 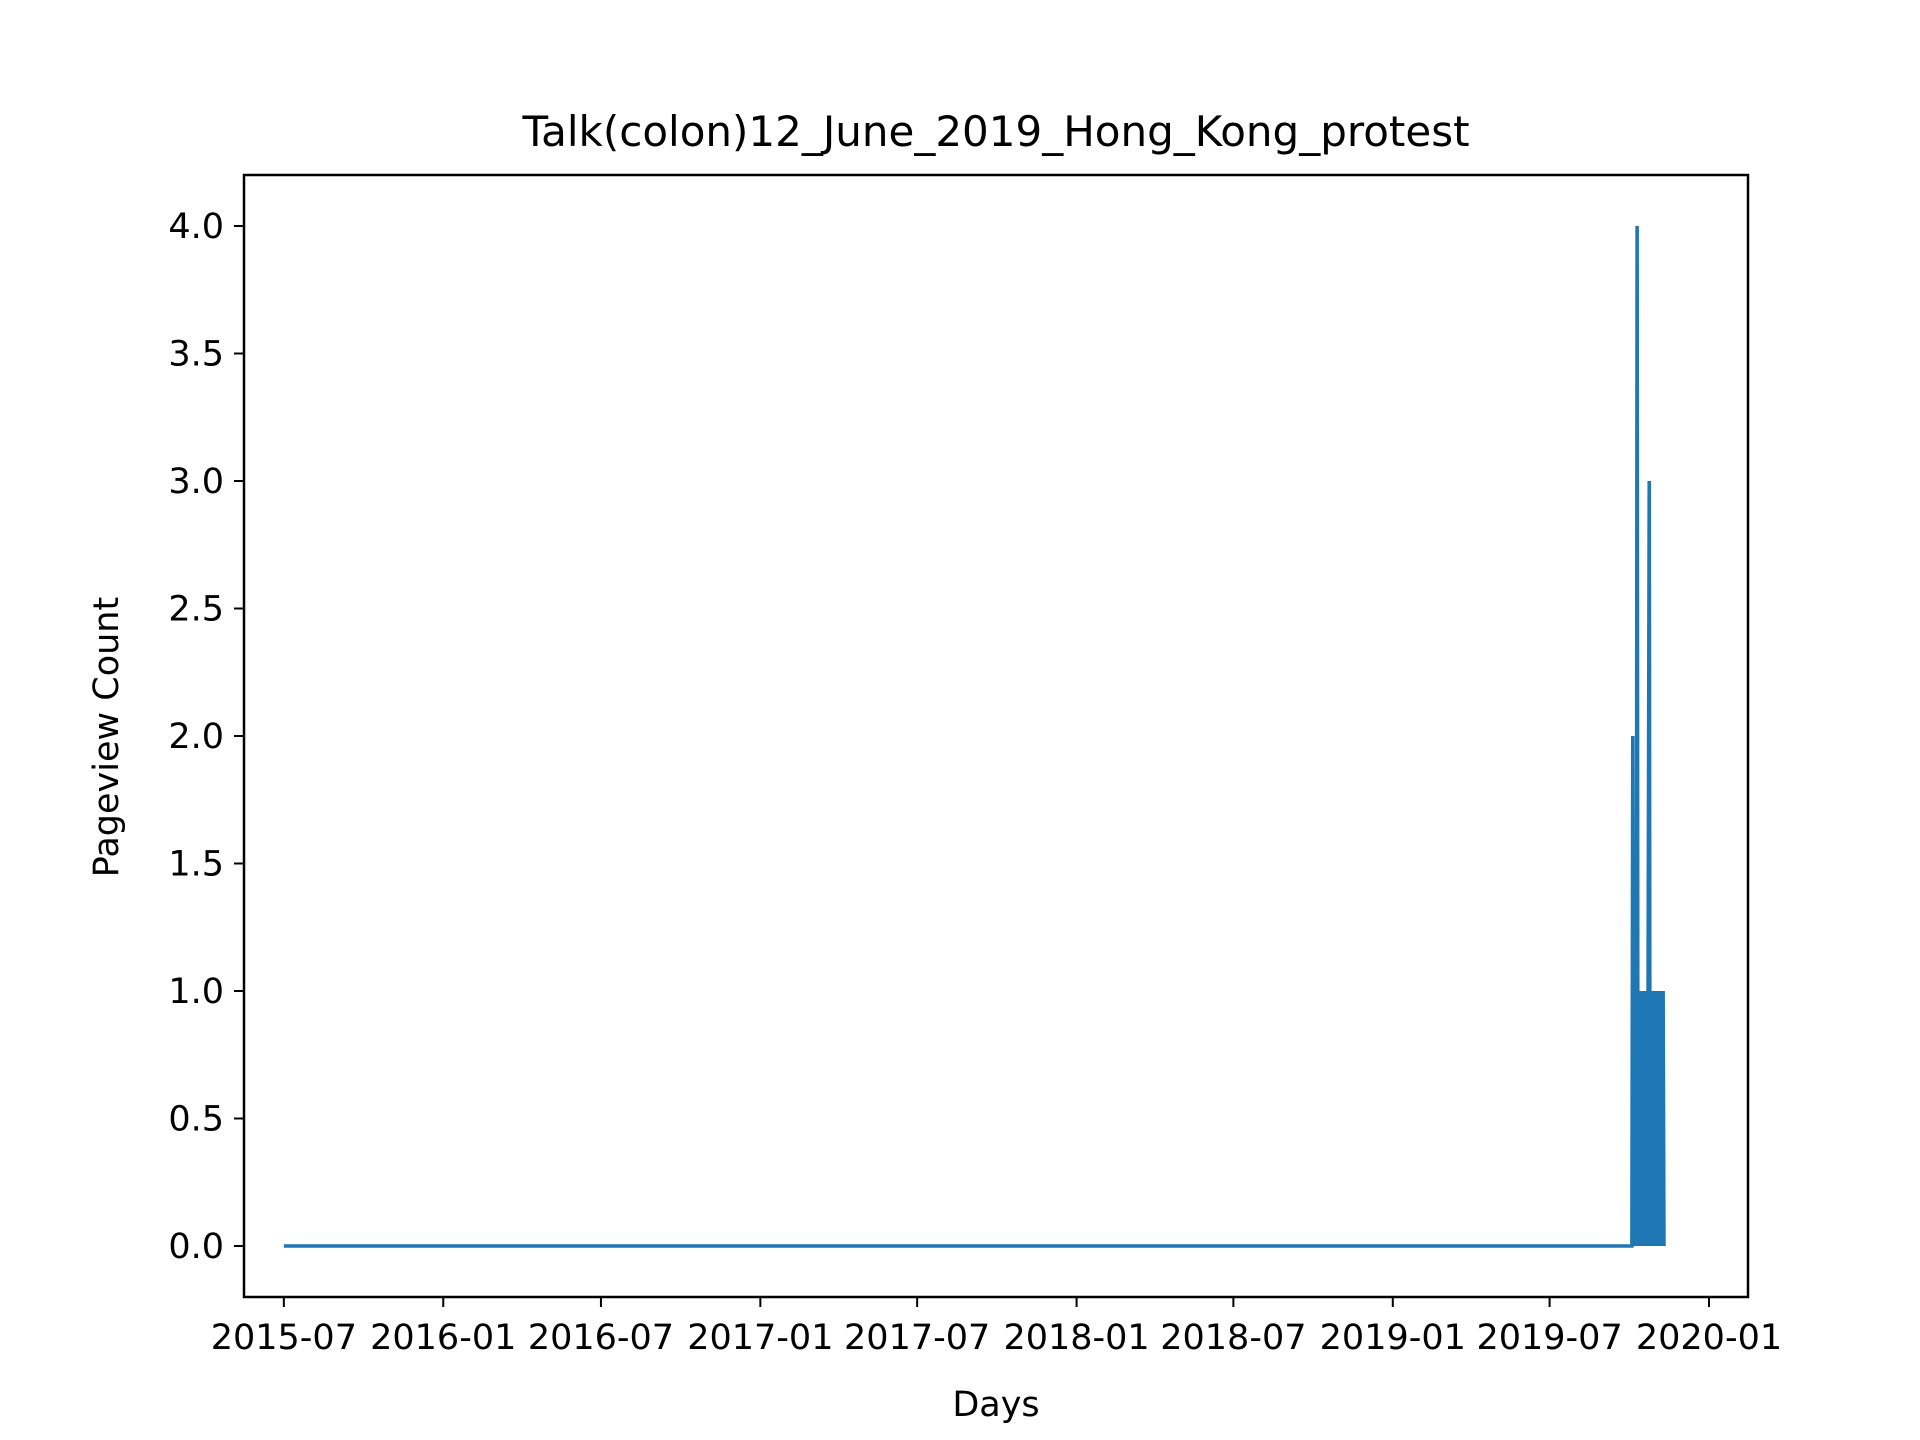 I want to click on y-tick-label: 1.0, so click(x=196, y=992).